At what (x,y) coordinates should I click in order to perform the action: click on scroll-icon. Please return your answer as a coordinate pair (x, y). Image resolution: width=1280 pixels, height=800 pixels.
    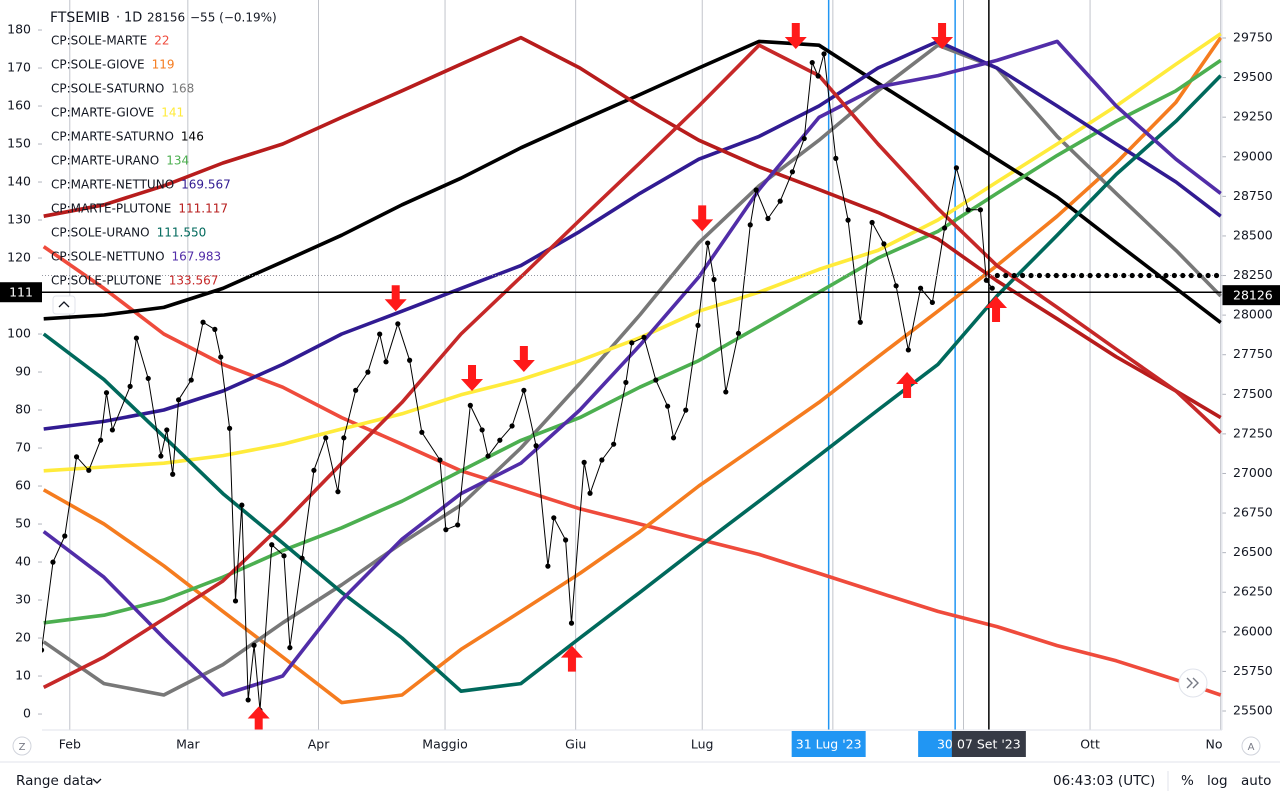
    Looking at the image, I should click on (1192, 683).